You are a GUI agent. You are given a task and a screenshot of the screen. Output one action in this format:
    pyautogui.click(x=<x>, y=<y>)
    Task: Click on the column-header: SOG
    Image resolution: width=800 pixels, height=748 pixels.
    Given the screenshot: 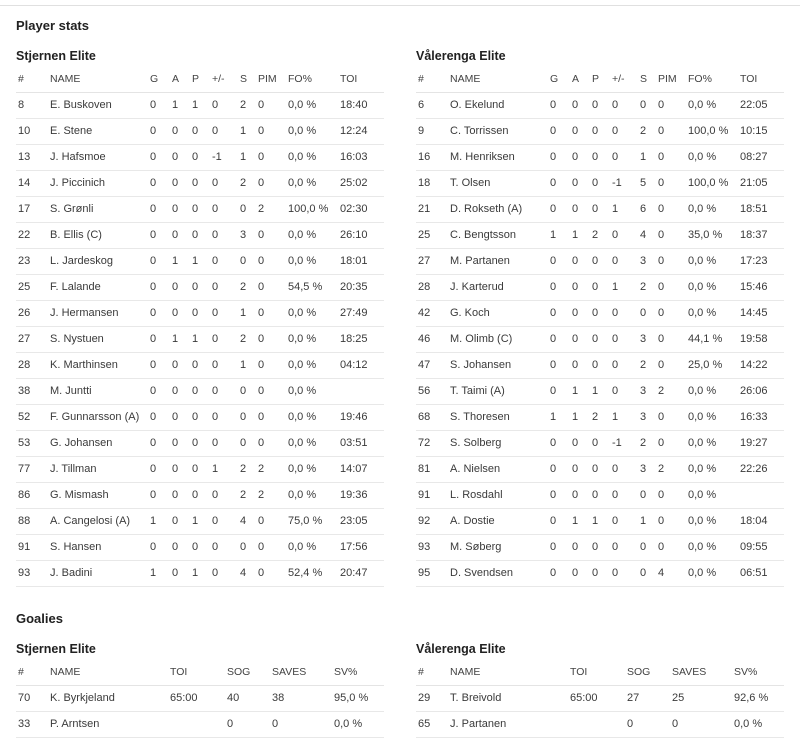 What is the action you would take?
    pyautogui.click(x=247, y=673)
    